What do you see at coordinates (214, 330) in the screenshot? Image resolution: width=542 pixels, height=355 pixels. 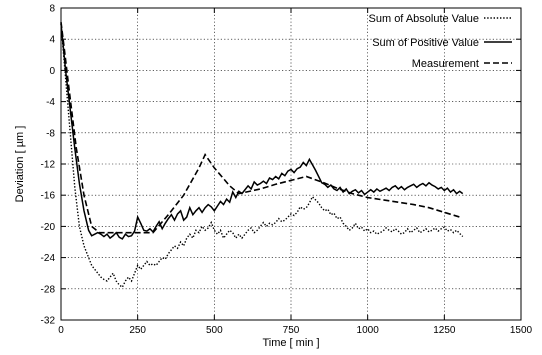 I see `x-tick-label: 500` at bounding box center [214, 330].